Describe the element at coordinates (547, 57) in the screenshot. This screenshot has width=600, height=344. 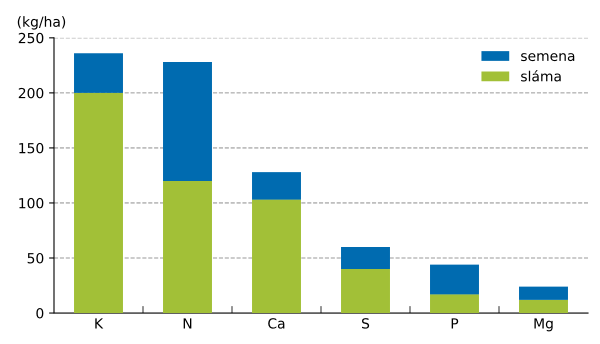
I see `legend-label: semena` at that location.